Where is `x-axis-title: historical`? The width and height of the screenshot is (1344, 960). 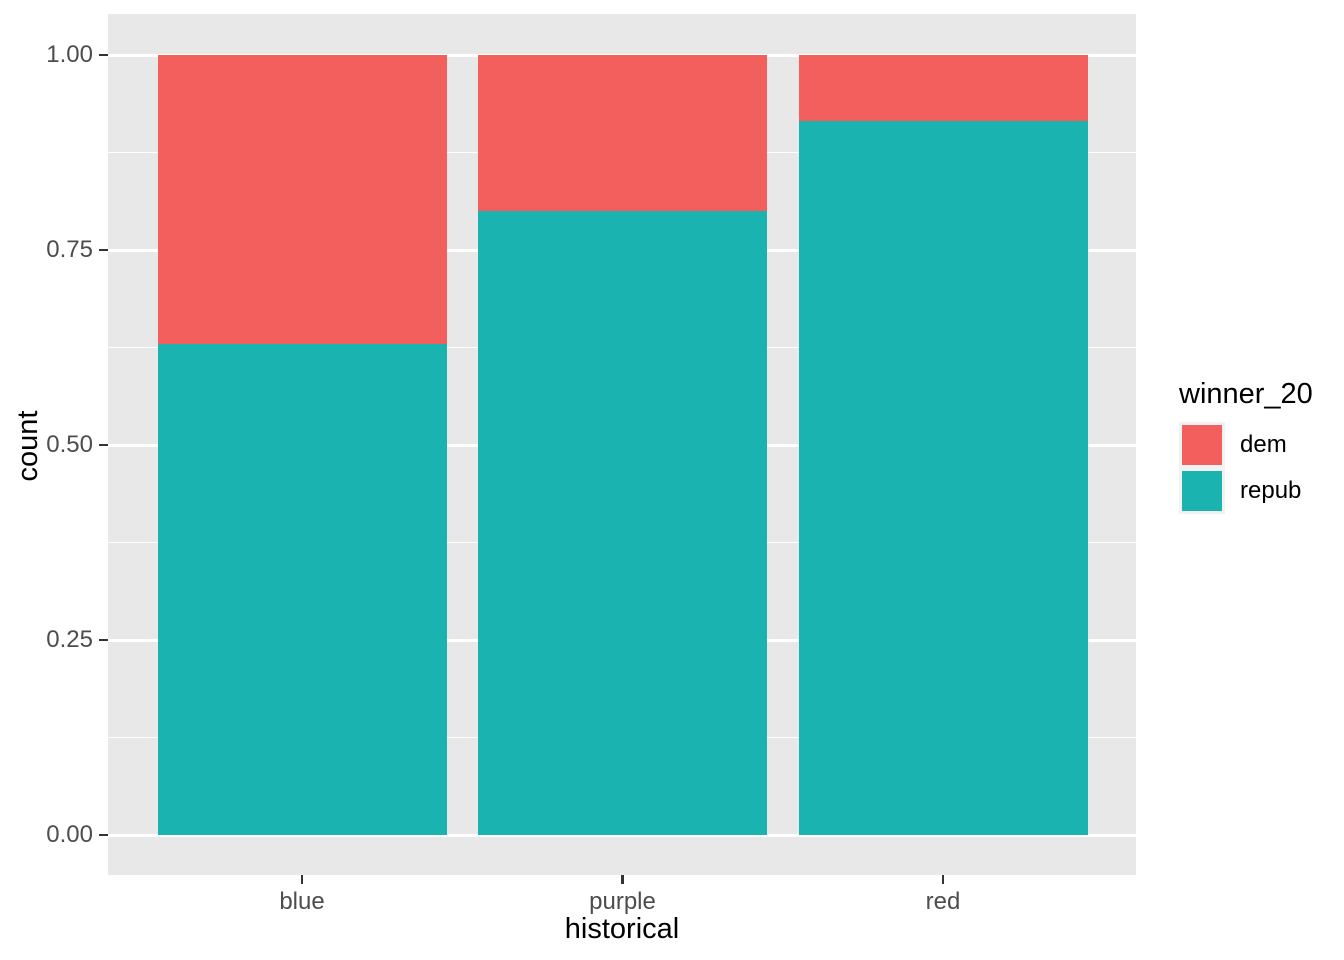 x-axis-title: historical is located at coordinates (622, 929).